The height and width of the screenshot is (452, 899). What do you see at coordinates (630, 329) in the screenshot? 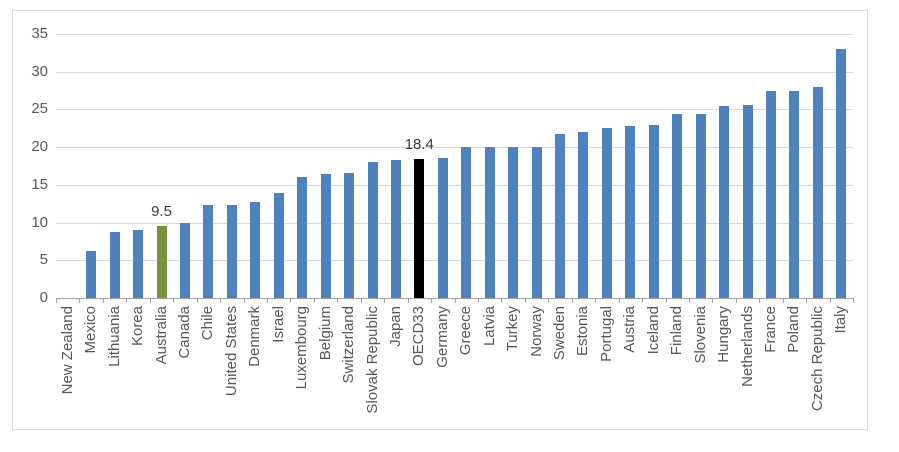
I see `x-axis-label-austria: Austria` at bounding box center [630, 329].